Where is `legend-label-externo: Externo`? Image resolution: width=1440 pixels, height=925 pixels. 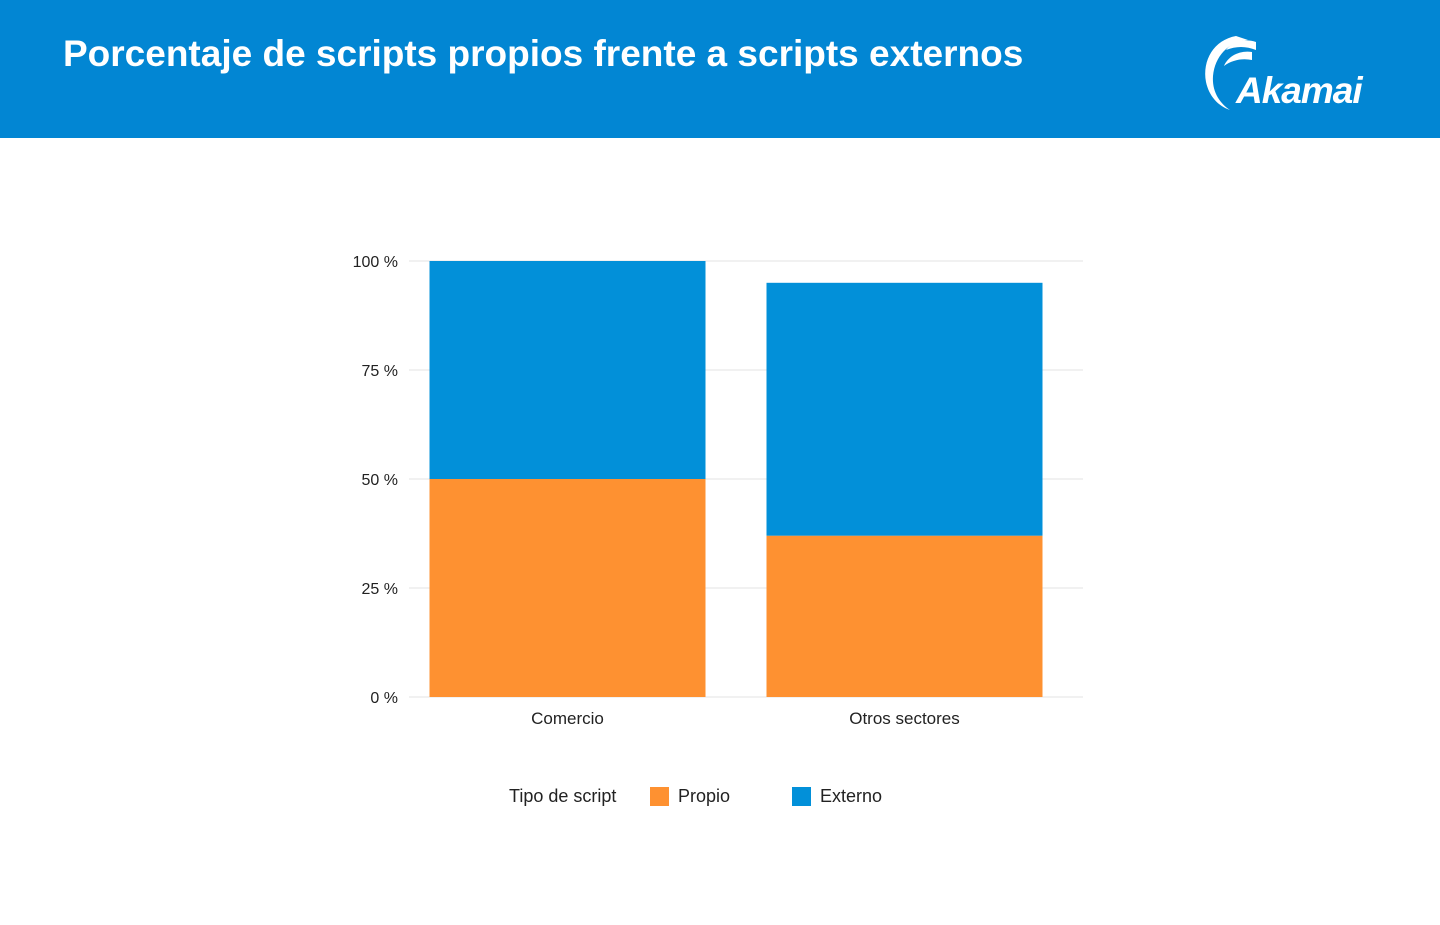
legend-label-externo: Externo is located at coordinates (851, 796).